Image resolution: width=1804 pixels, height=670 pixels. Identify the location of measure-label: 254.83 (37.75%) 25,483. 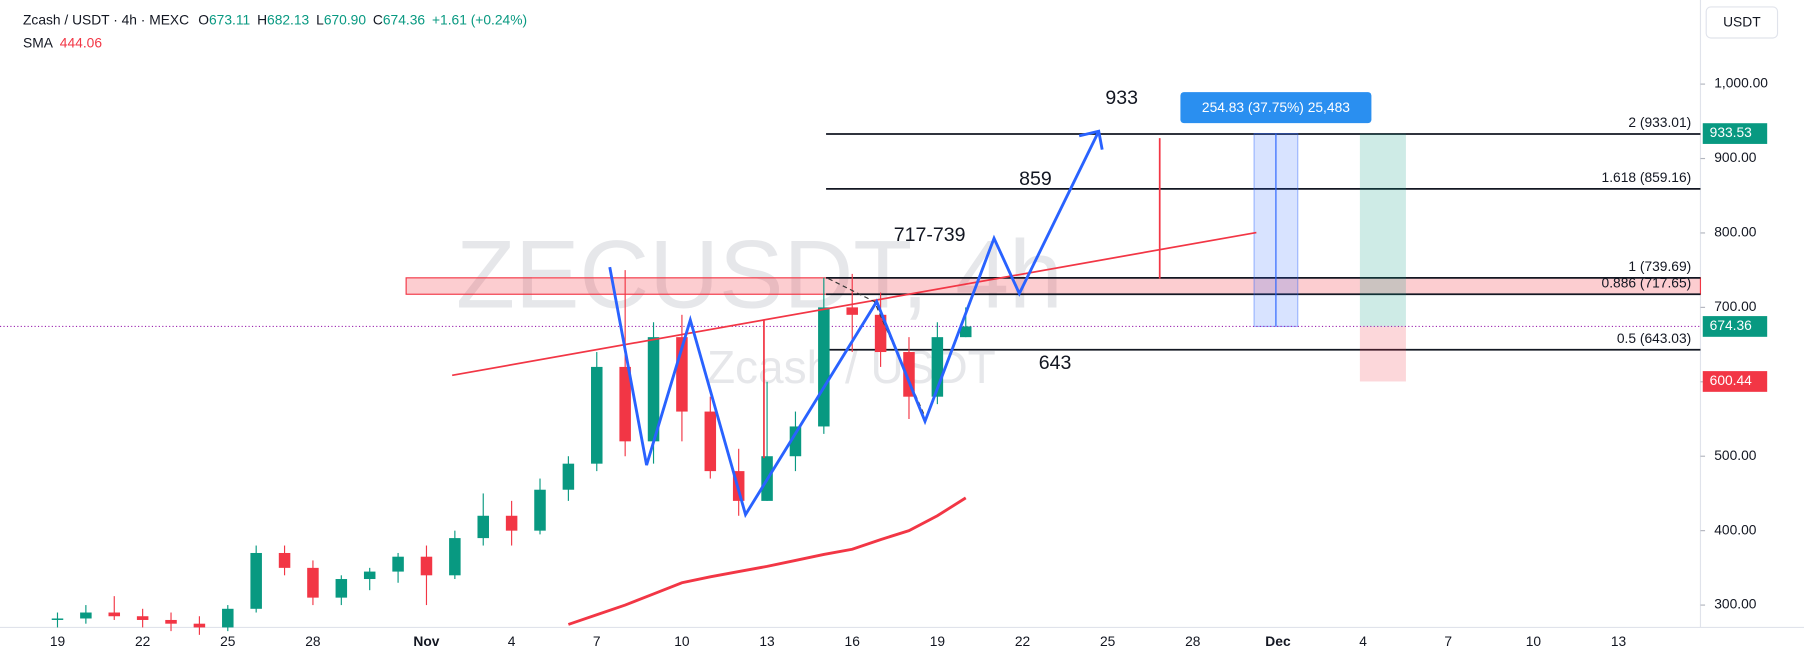
(1276, 107).